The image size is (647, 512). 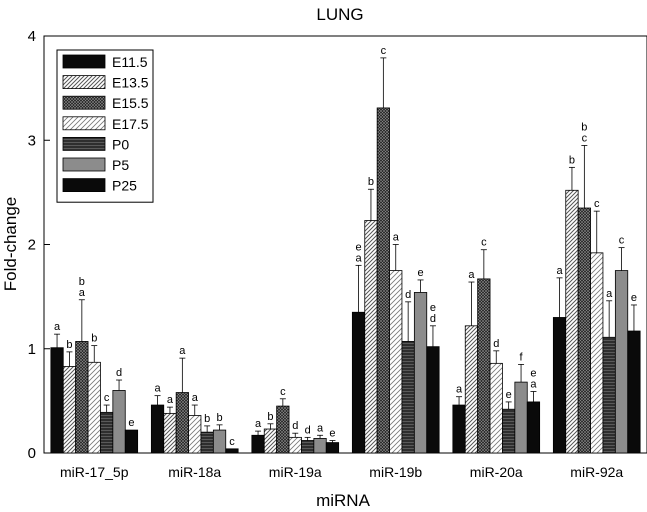 What do you see at coordinates (32, 140) in the screenshot?
I see `y-tick-label: 3` at bounding box center [32, 140].